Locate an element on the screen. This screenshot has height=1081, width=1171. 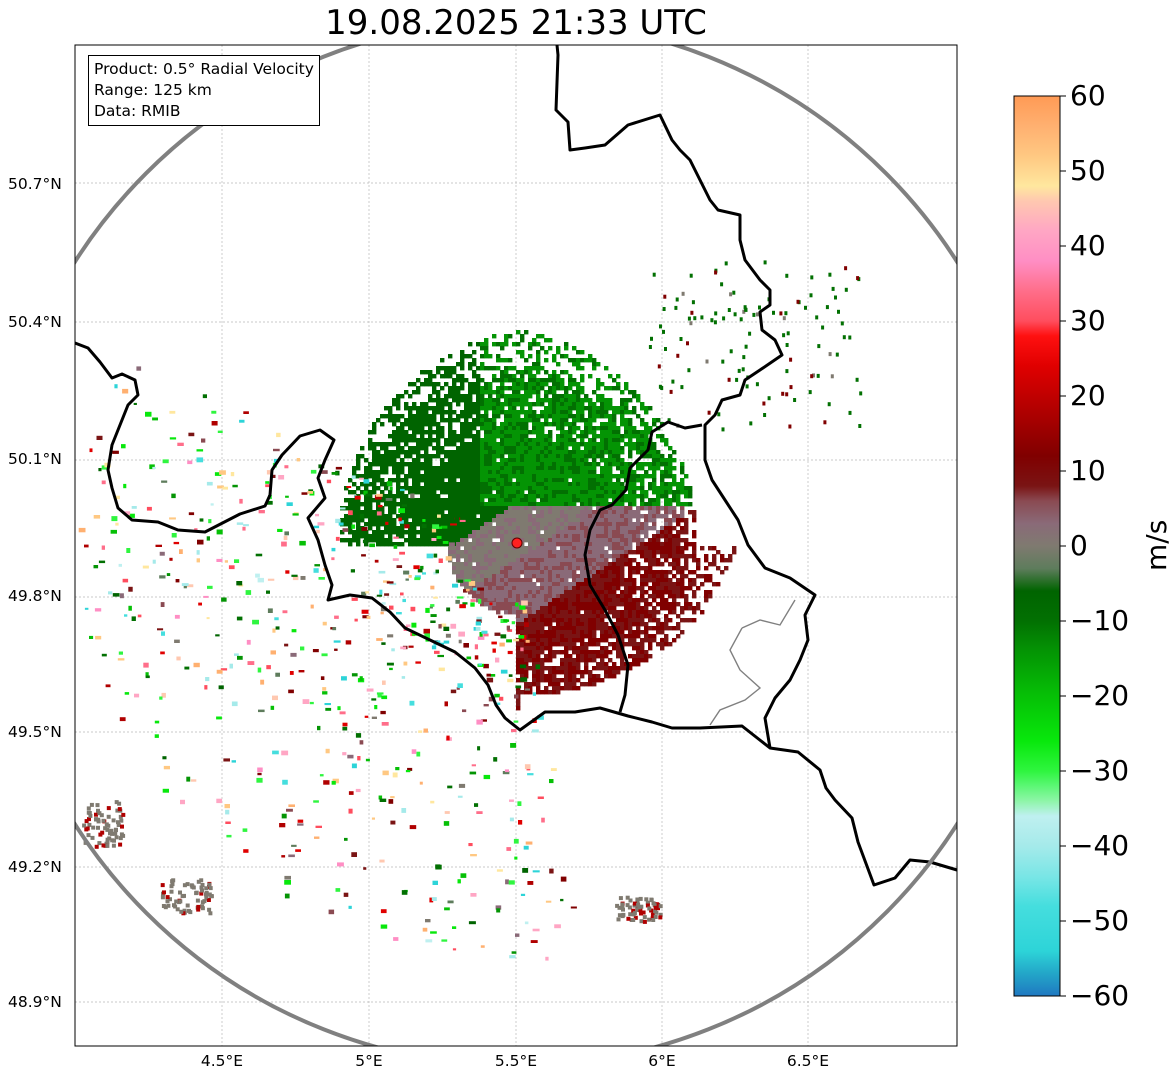
colorbar-tick-label: −20 is located at coordinates (1100, 695).